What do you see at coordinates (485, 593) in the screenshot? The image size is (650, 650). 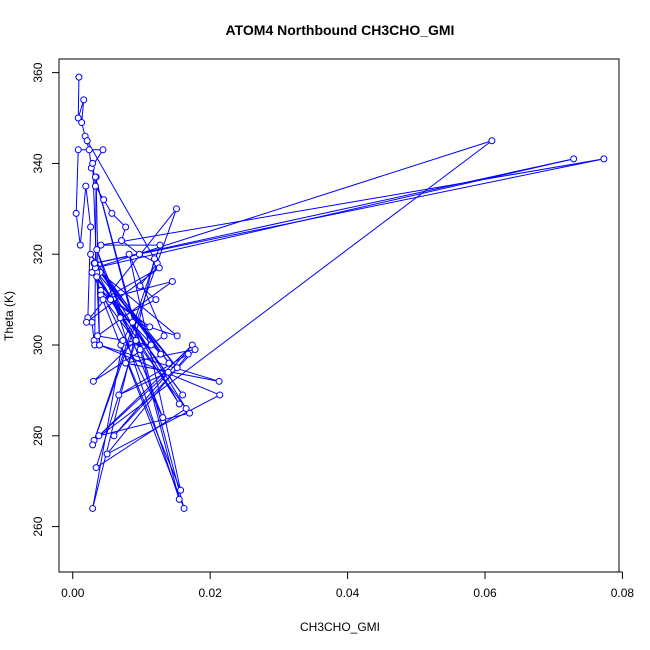 I see `x-tick-label: 0.06` at bounding box center [485, 593].